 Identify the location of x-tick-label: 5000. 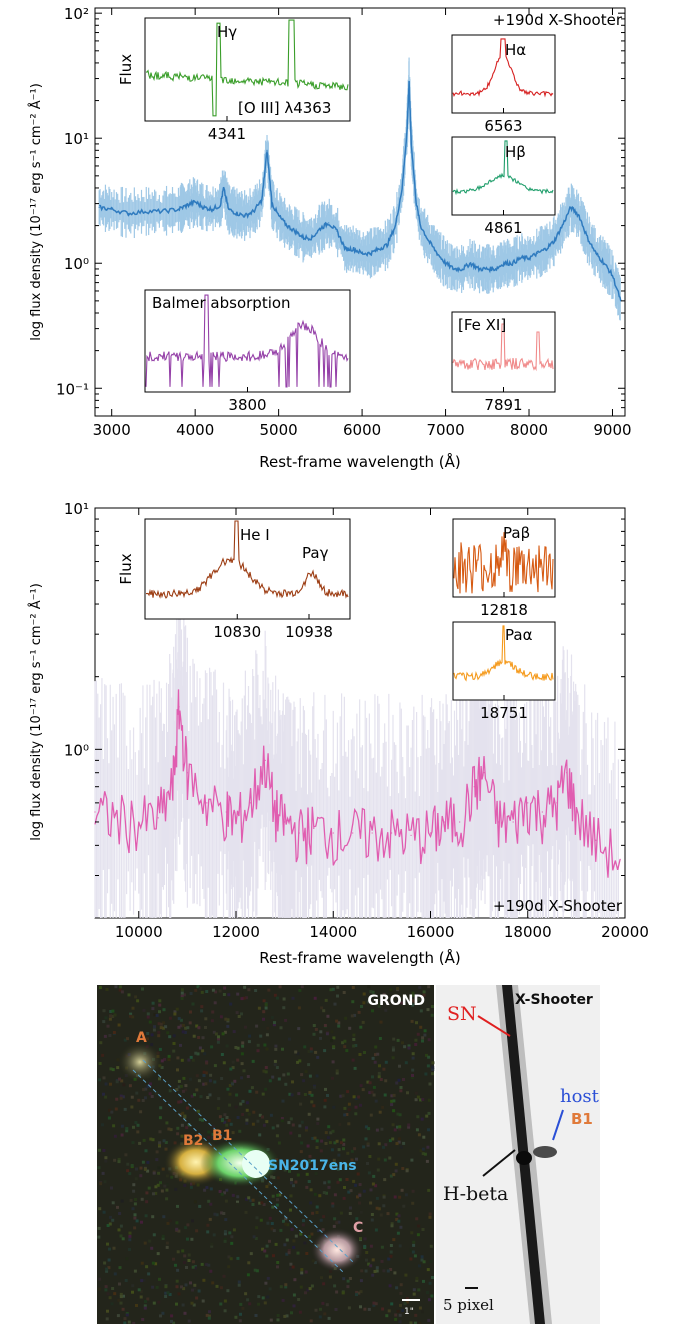
(279, 430).